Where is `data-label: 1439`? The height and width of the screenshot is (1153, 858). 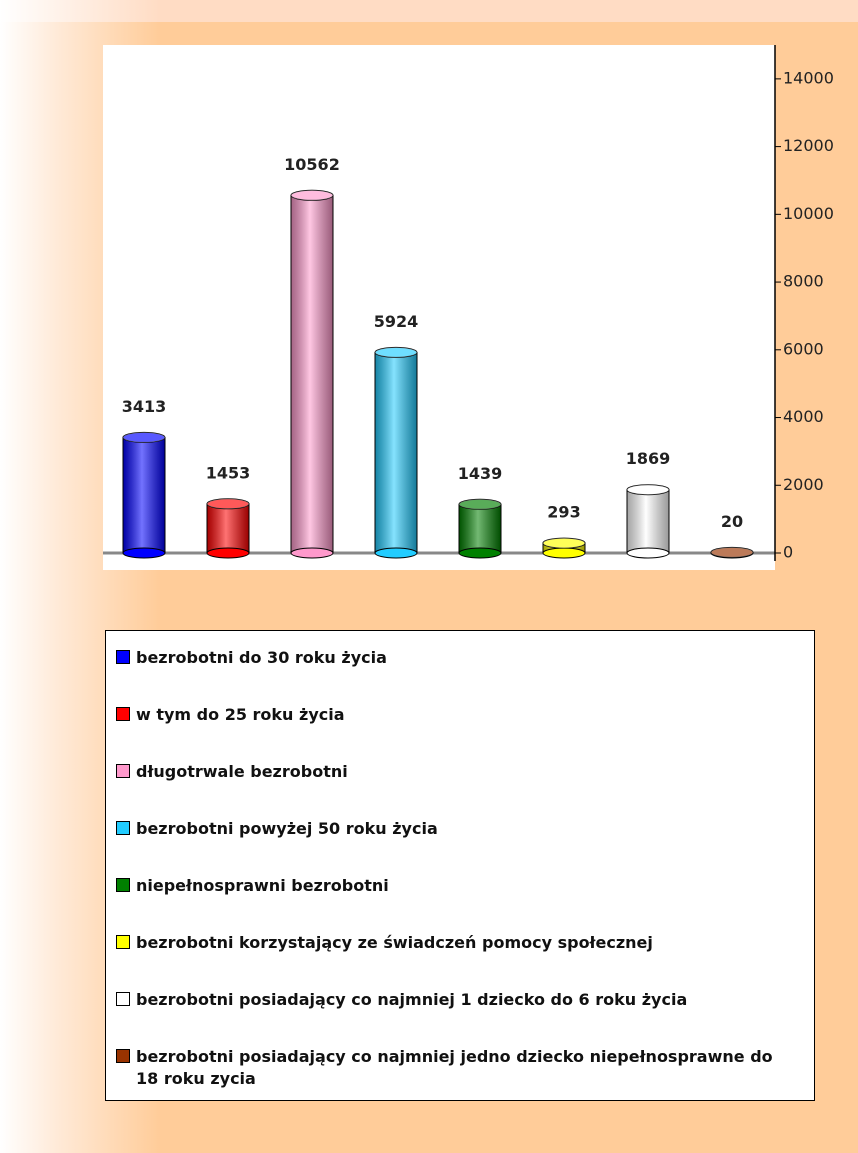 data-label: 1439 is located at coordinates (480, 473).